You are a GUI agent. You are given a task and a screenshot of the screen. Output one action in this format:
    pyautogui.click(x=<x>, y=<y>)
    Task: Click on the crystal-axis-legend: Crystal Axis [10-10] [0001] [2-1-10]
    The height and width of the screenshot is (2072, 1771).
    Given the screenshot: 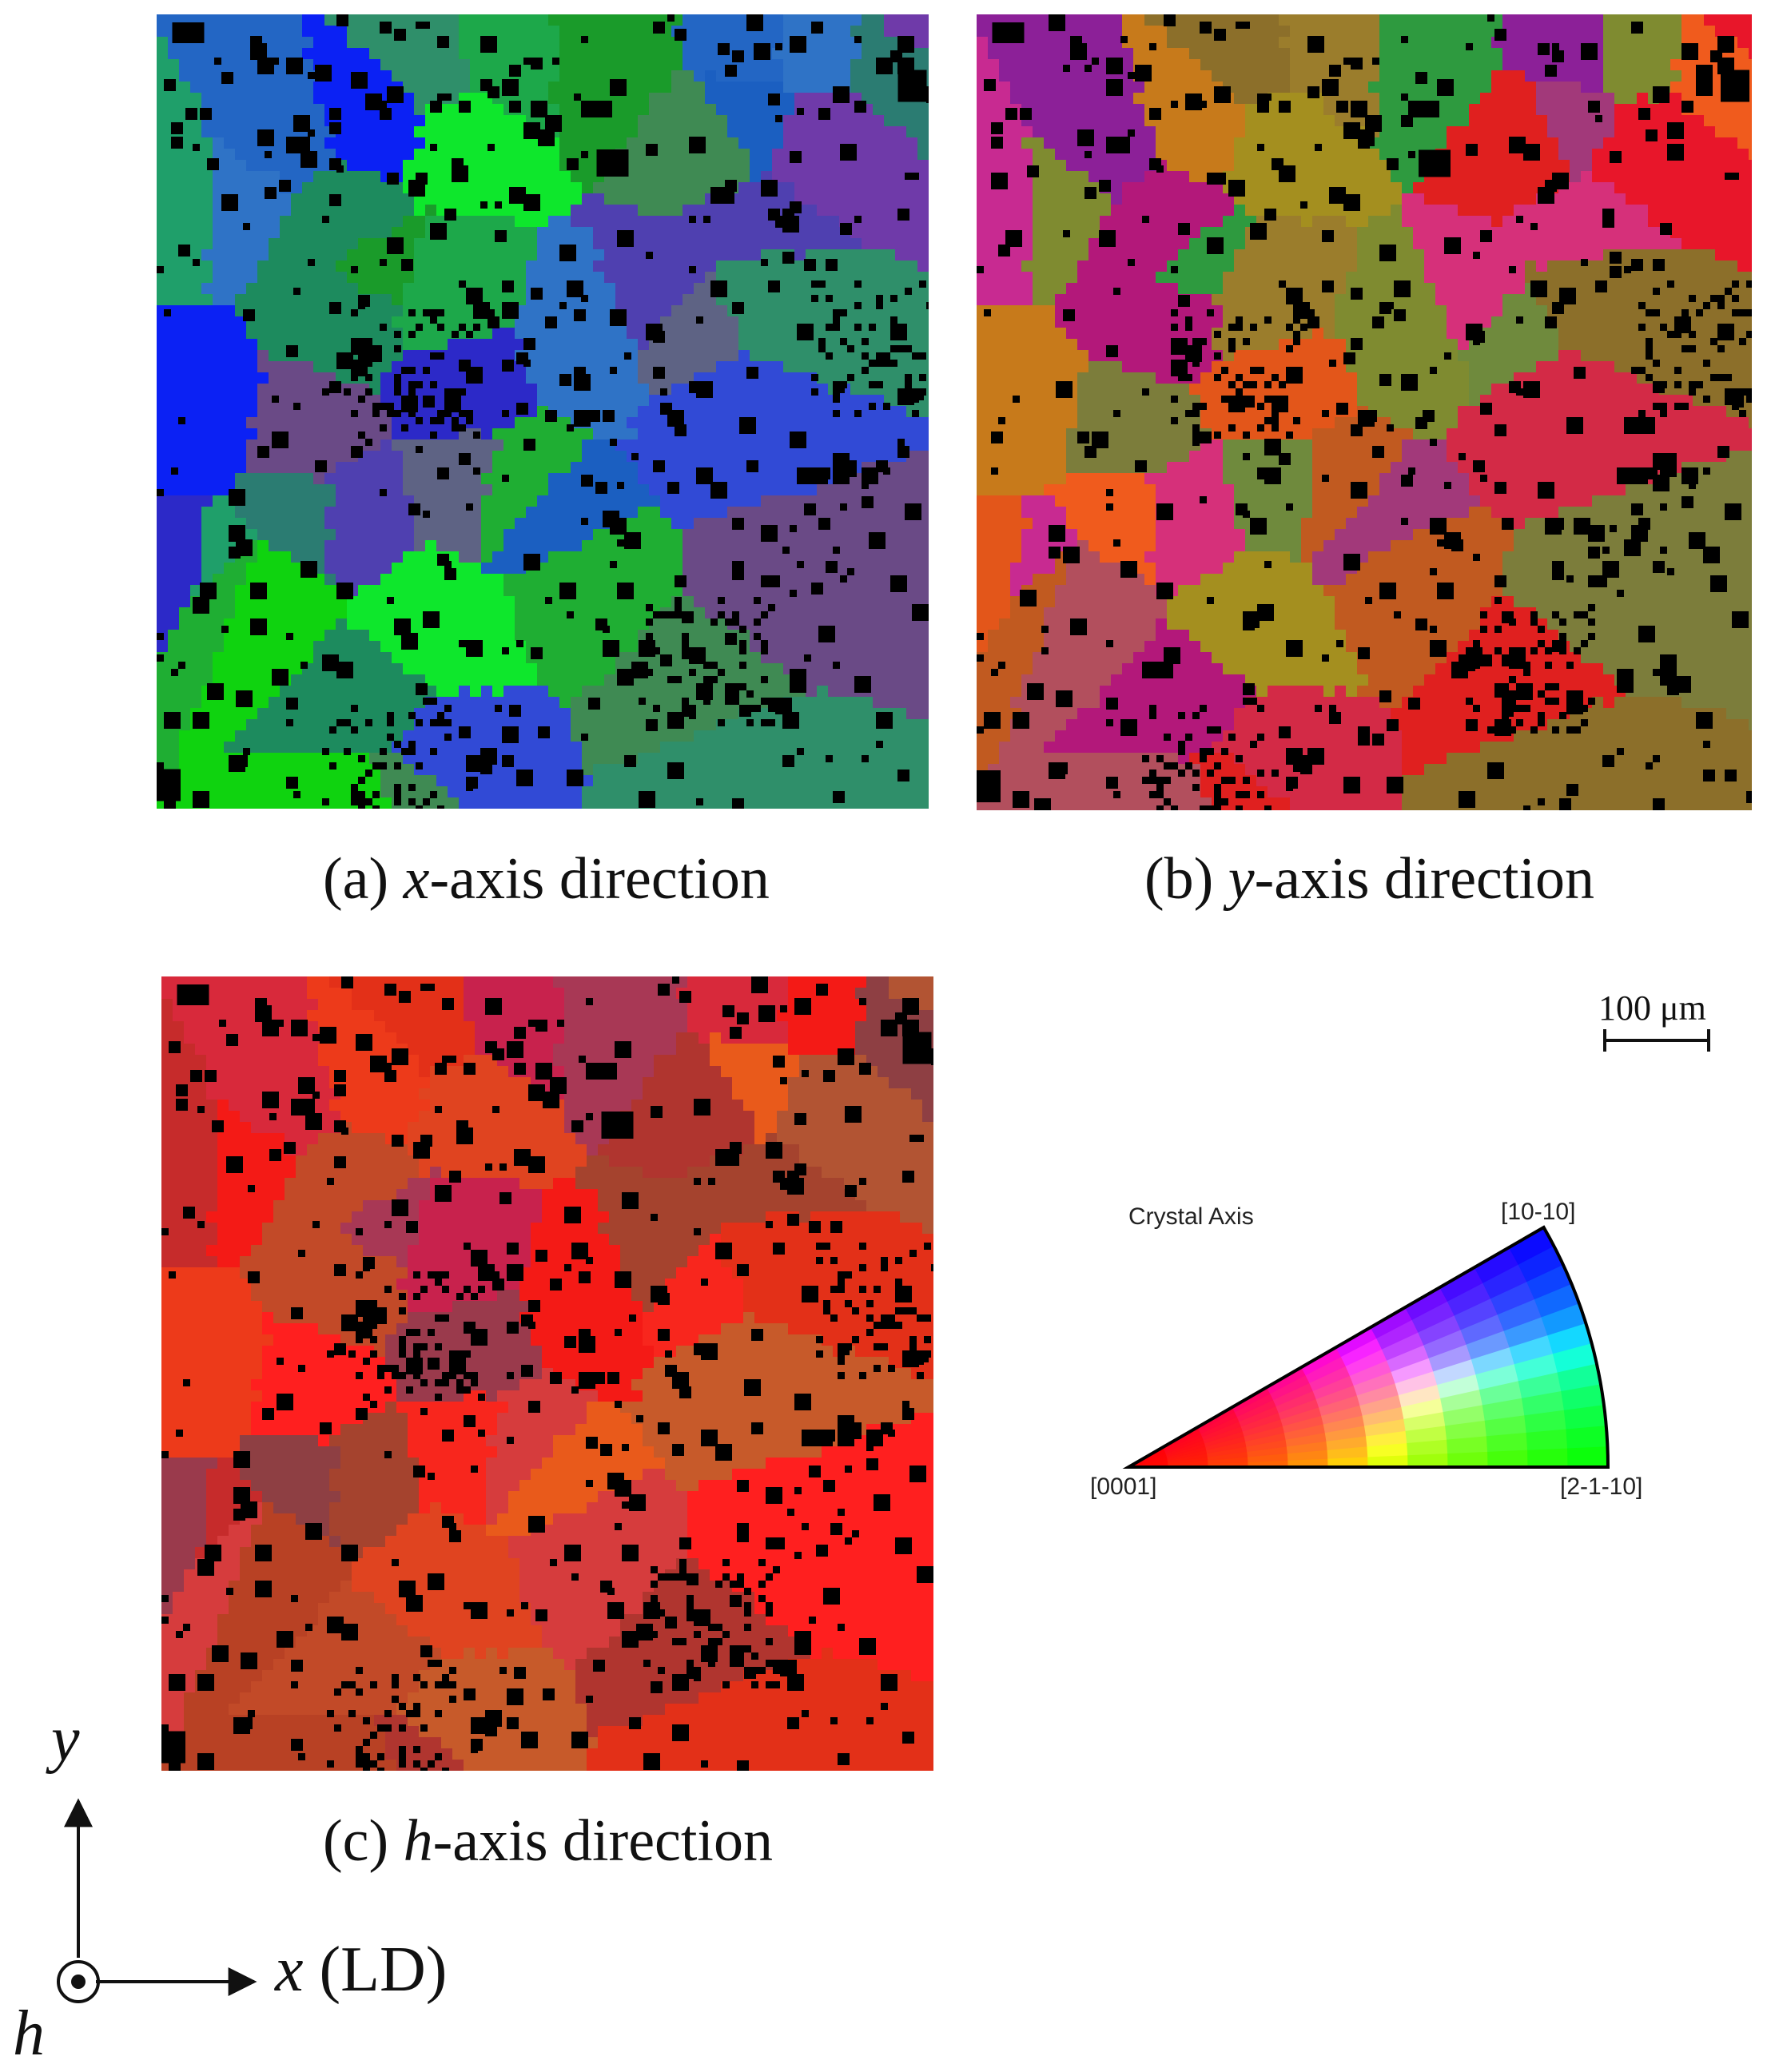 What is the action you would take?
    pyautogui.click(x=1374, y=1350)
    